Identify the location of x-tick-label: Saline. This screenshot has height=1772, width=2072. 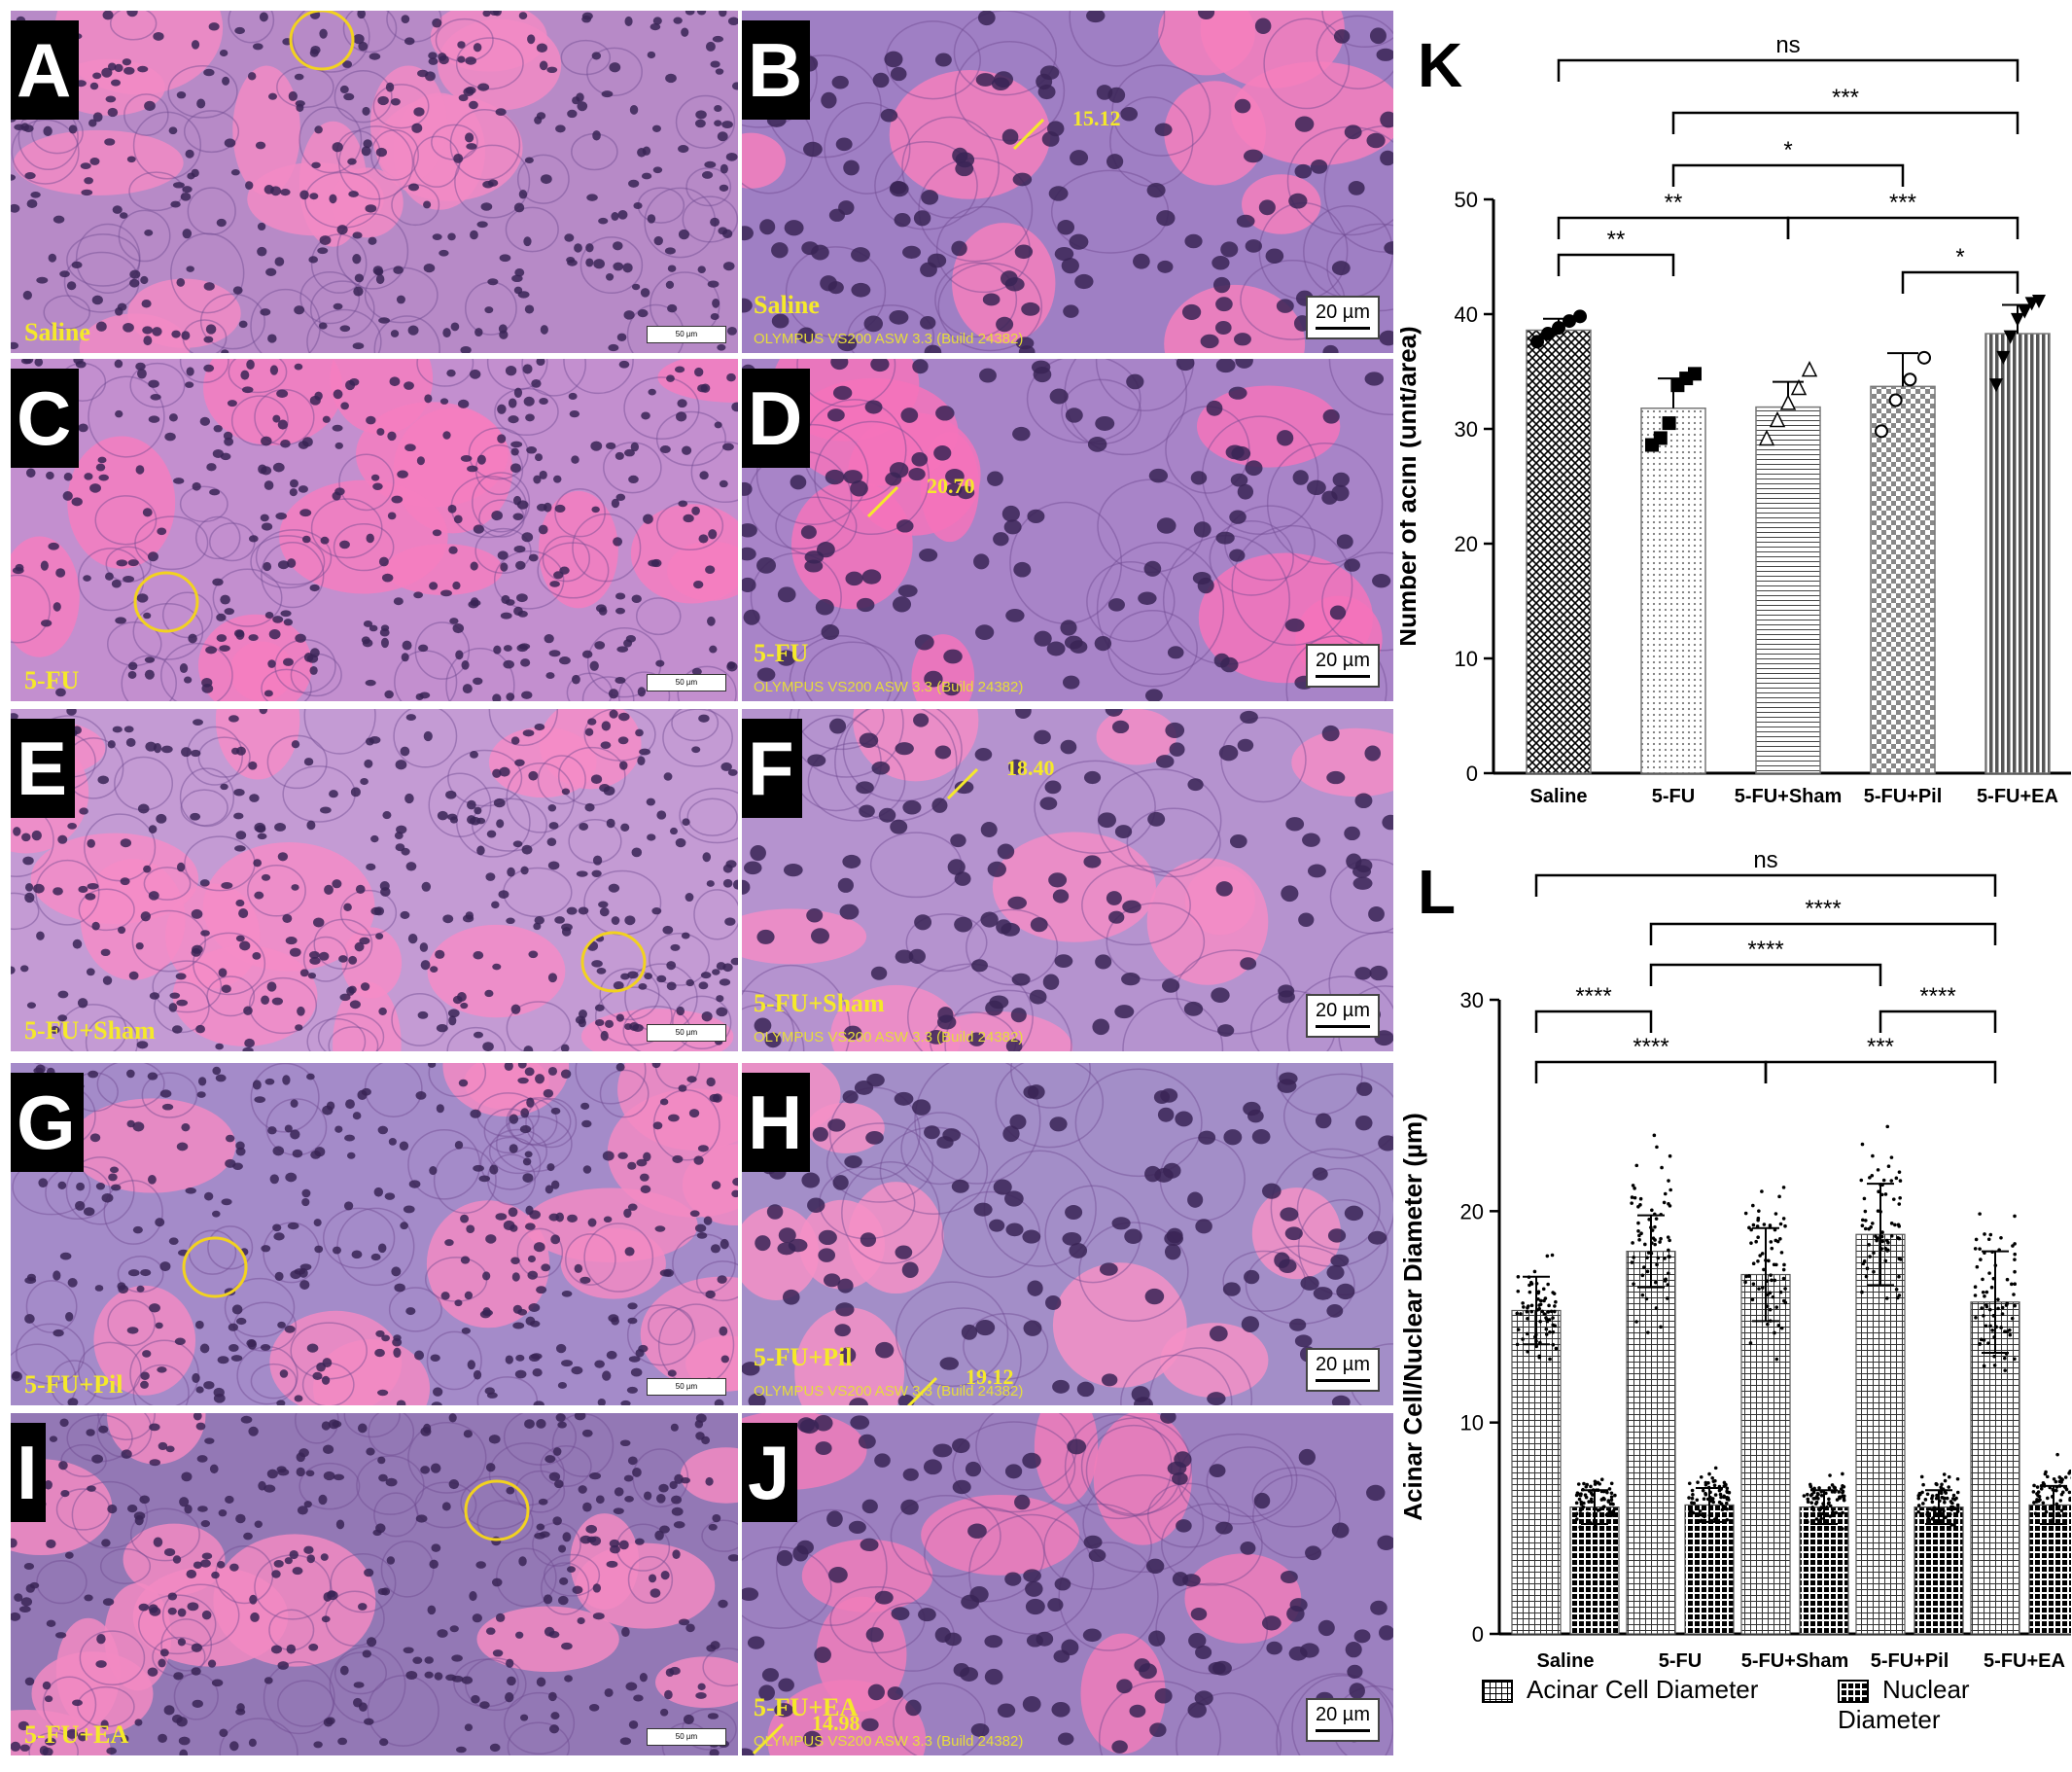
(1566, 1661).